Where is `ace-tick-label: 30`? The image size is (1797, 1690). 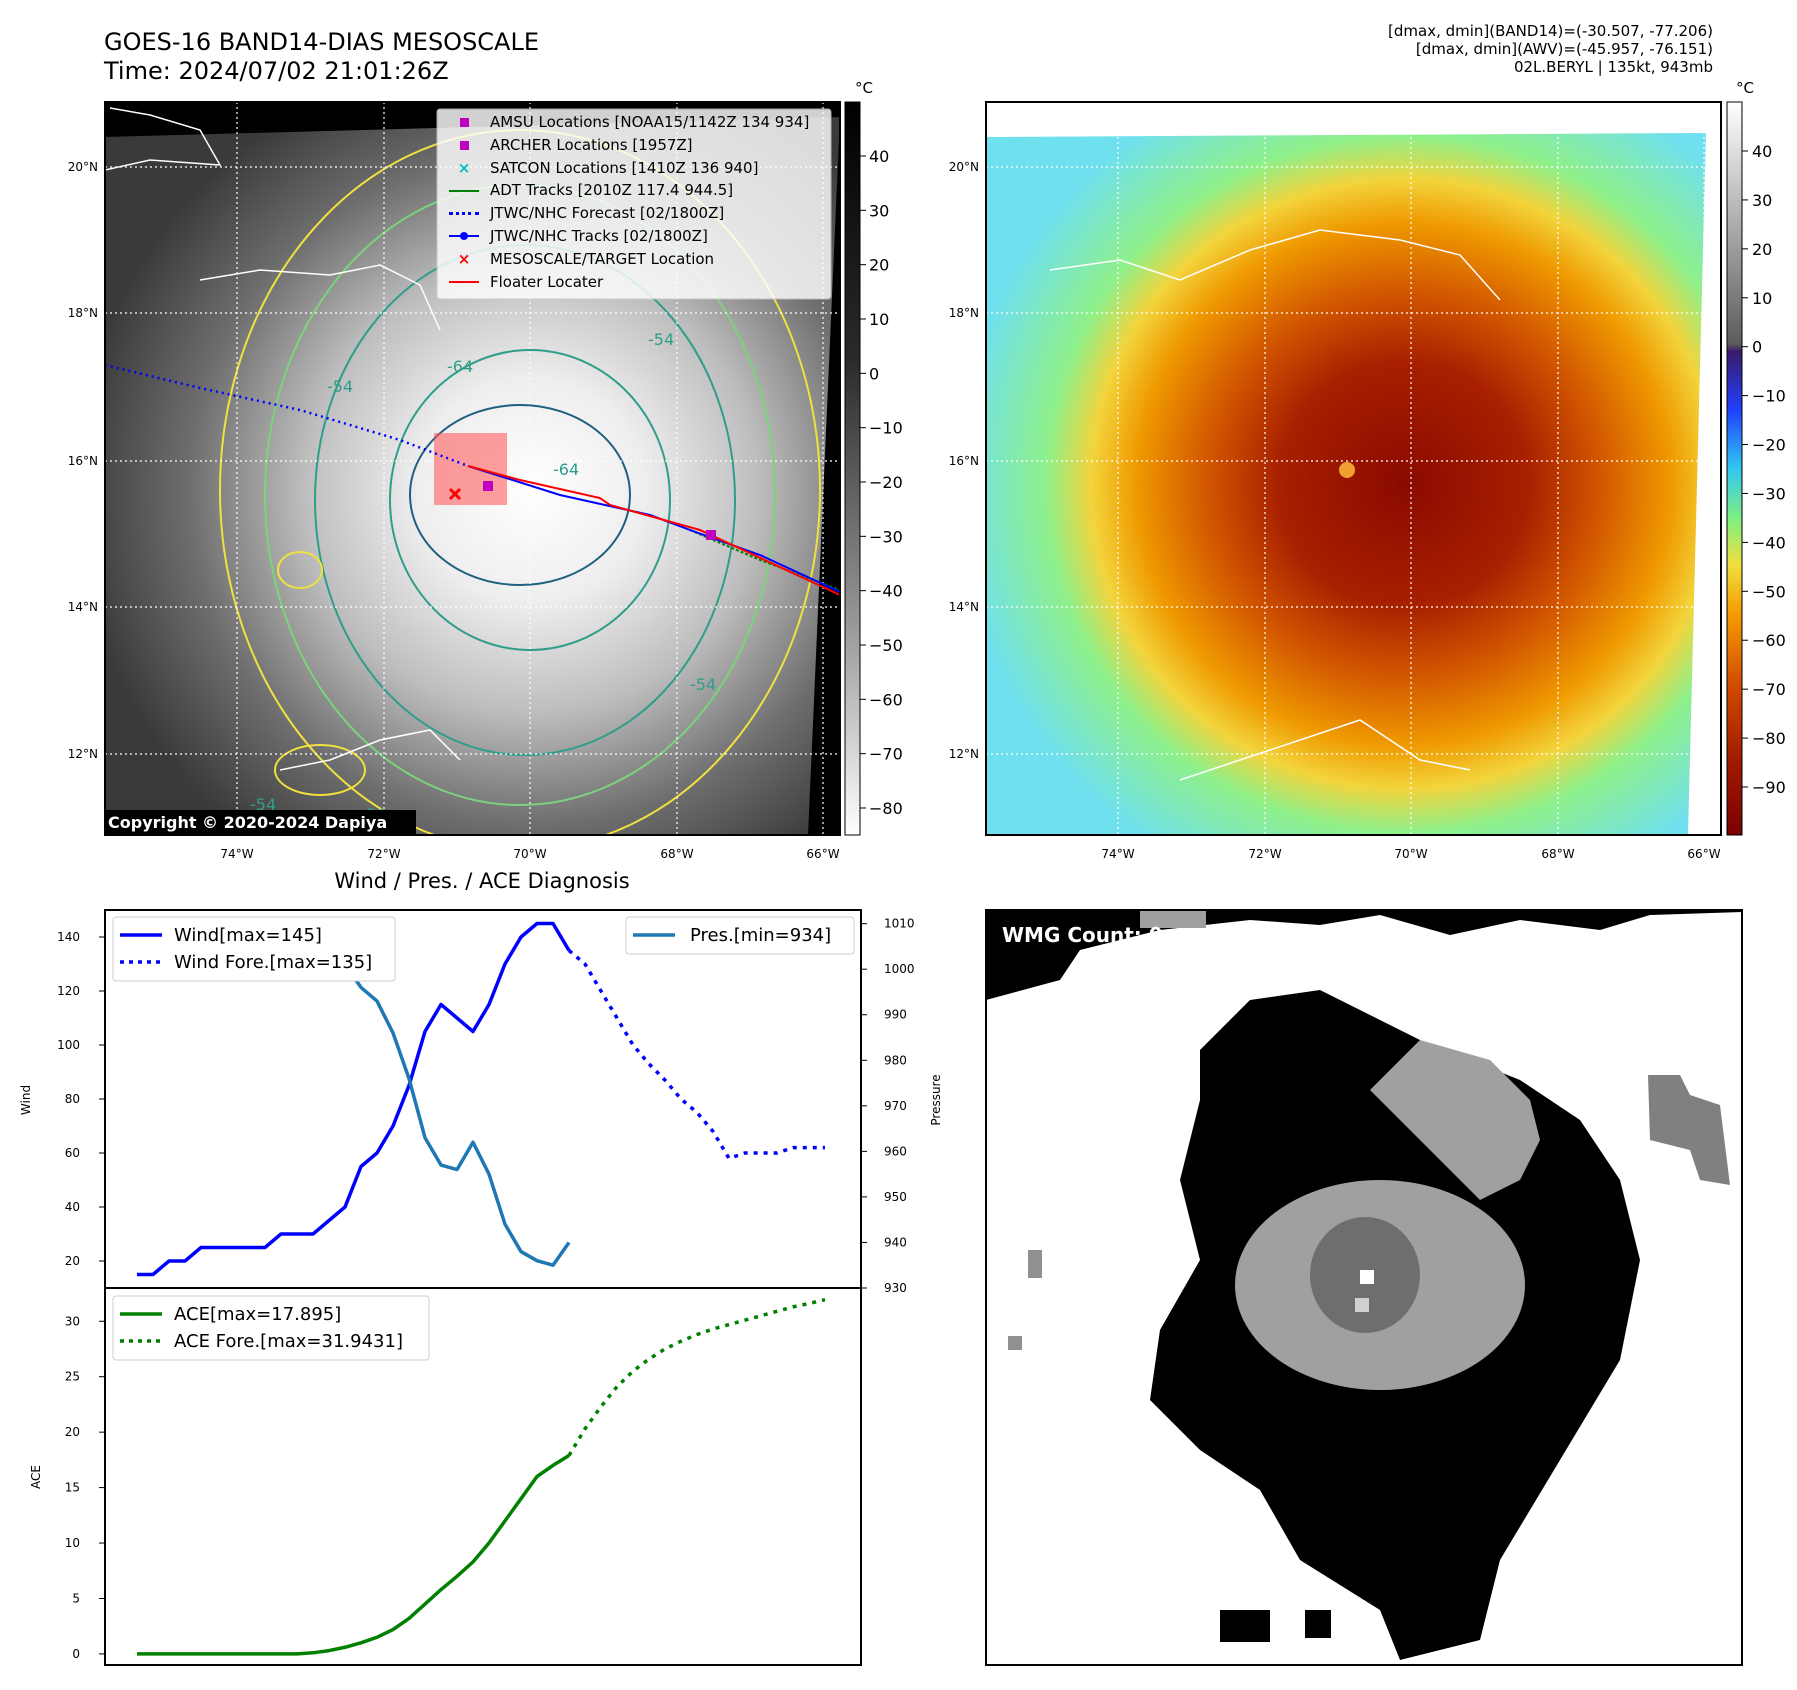 ace-tick-label: 30 is located at coordinates (72, 1321).